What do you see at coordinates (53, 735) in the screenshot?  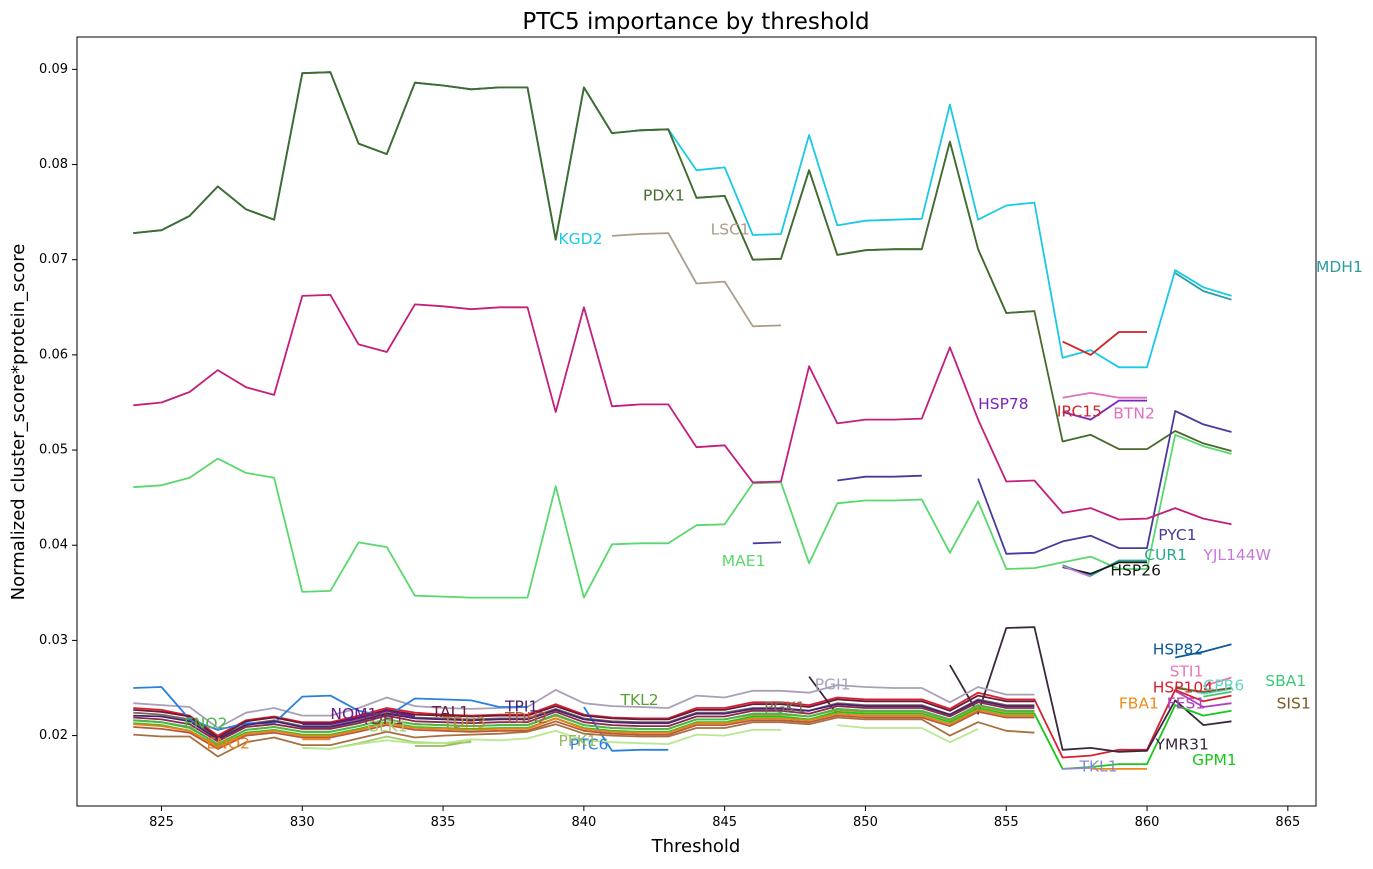 I see `y-tick-label-0: 0.02` at bounding box center [53, 735].